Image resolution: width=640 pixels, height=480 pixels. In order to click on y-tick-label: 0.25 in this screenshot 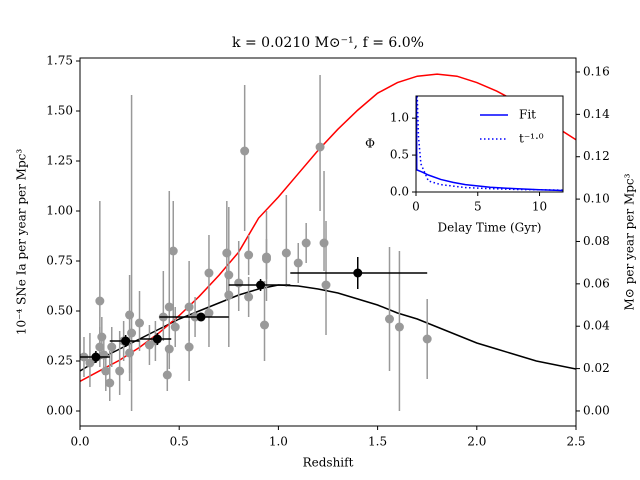, I will do `click(59, 361)`.